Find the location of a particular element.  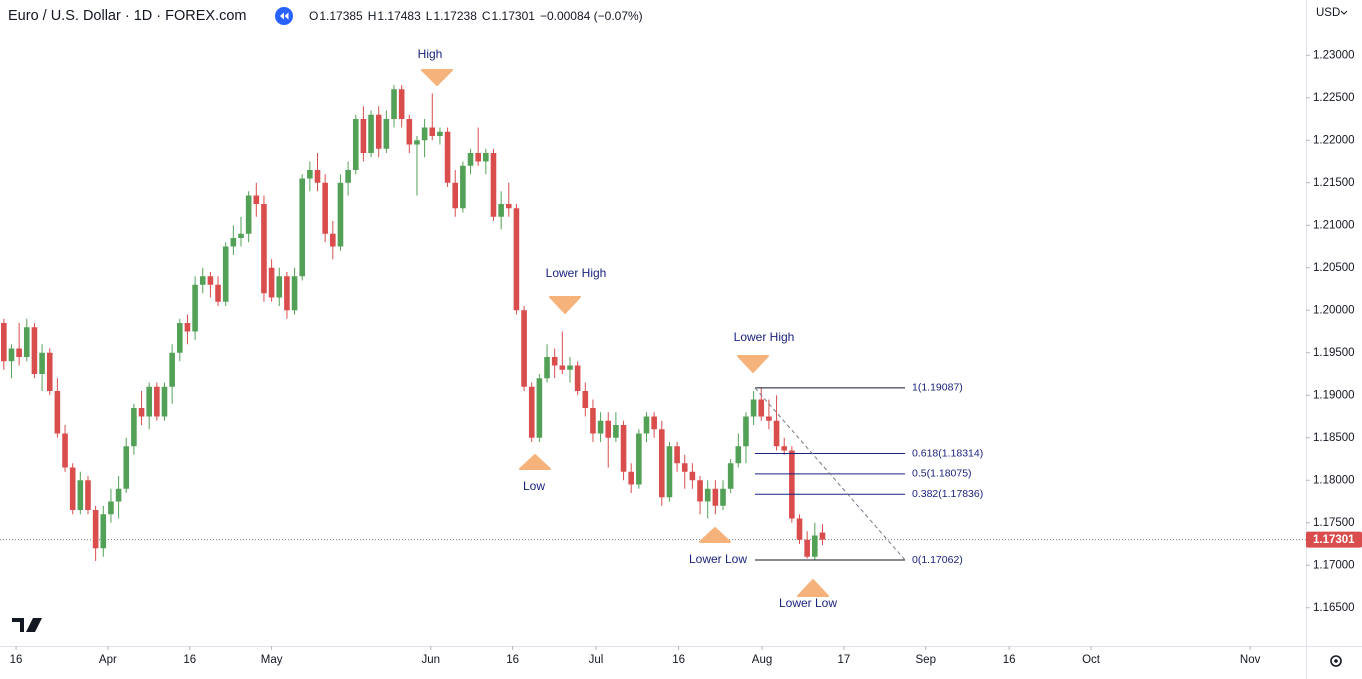

y-tick-label: 1.19000 is located at coordinates (1334, 395).